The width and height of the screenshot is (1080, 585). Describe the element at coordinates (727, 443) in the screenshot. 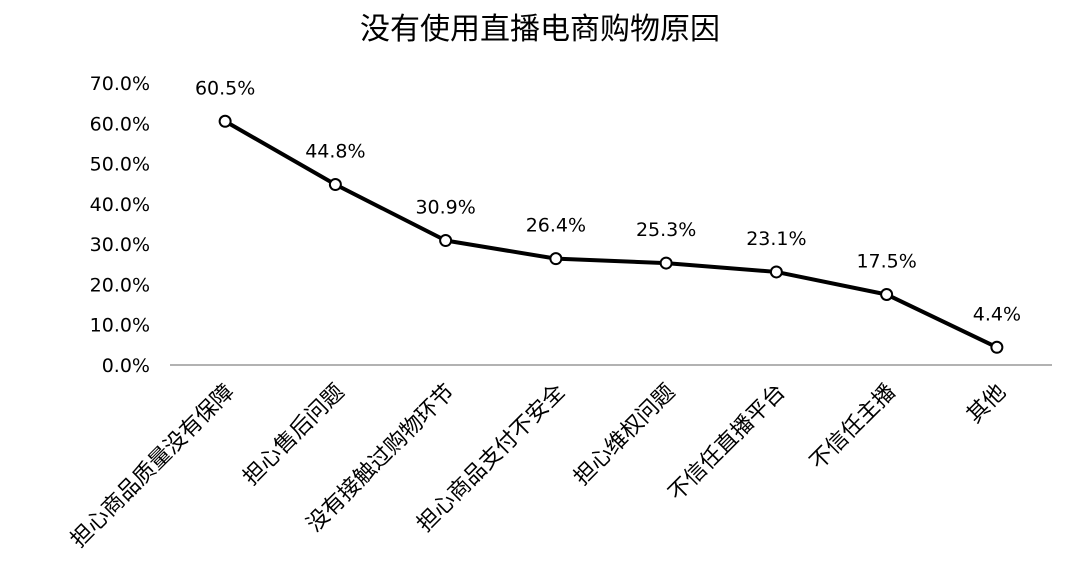

I see `x-tick-label: 不信任直播平台` at that location.